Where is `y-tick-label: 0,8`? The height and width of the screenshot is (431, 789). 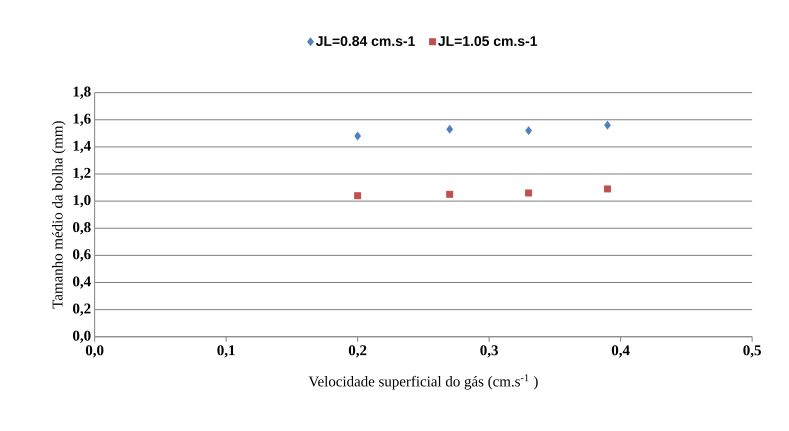
y-tick-label: 0,8 is located at coordinates (82, 228).